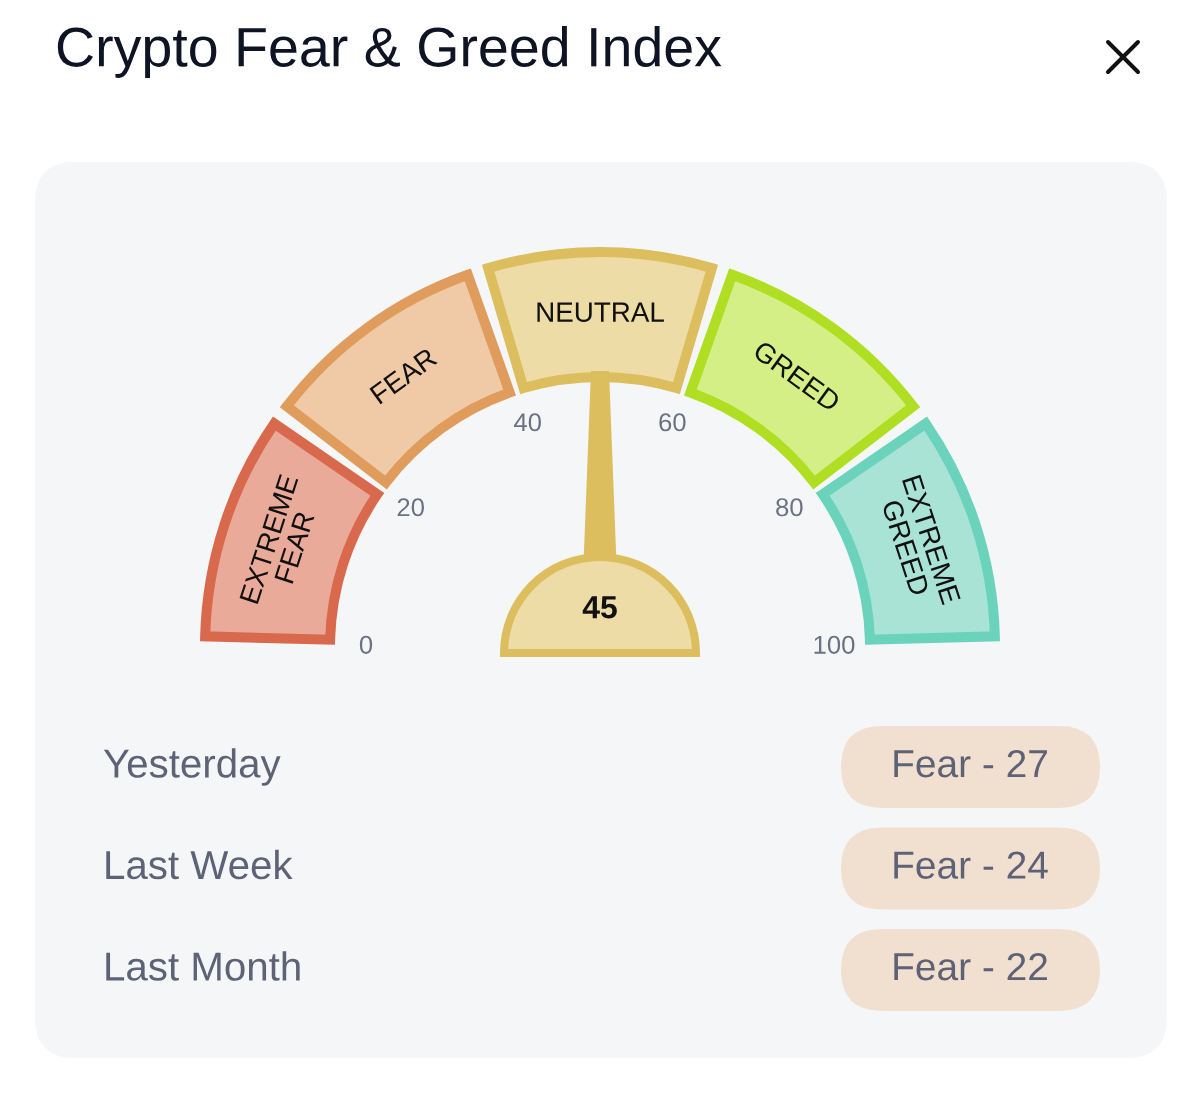  What do you see at coordinates (199, 864) in the screenshot?
I see `text: Last Week` at bounding box center [199, 864].